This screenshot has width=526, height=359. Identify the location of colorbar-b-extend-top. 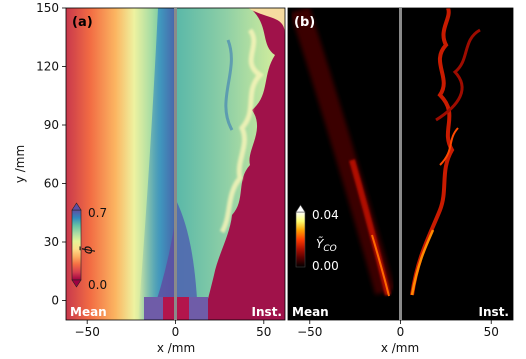
(300, 208).